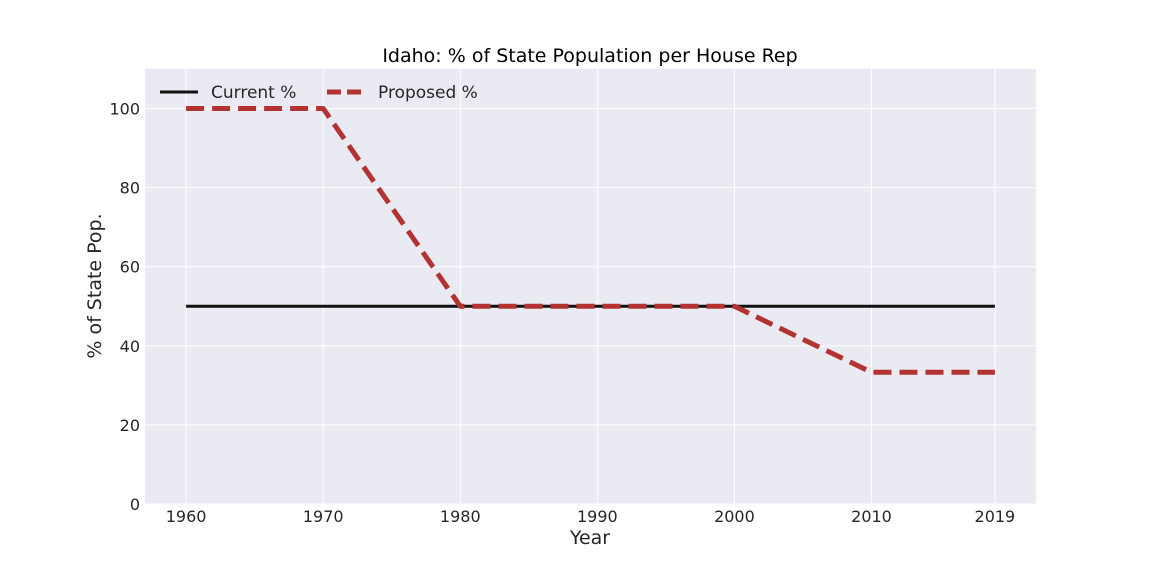 The image size is (1152, 576). I want to click on x-tick-label: 2000, so click(734, 516).